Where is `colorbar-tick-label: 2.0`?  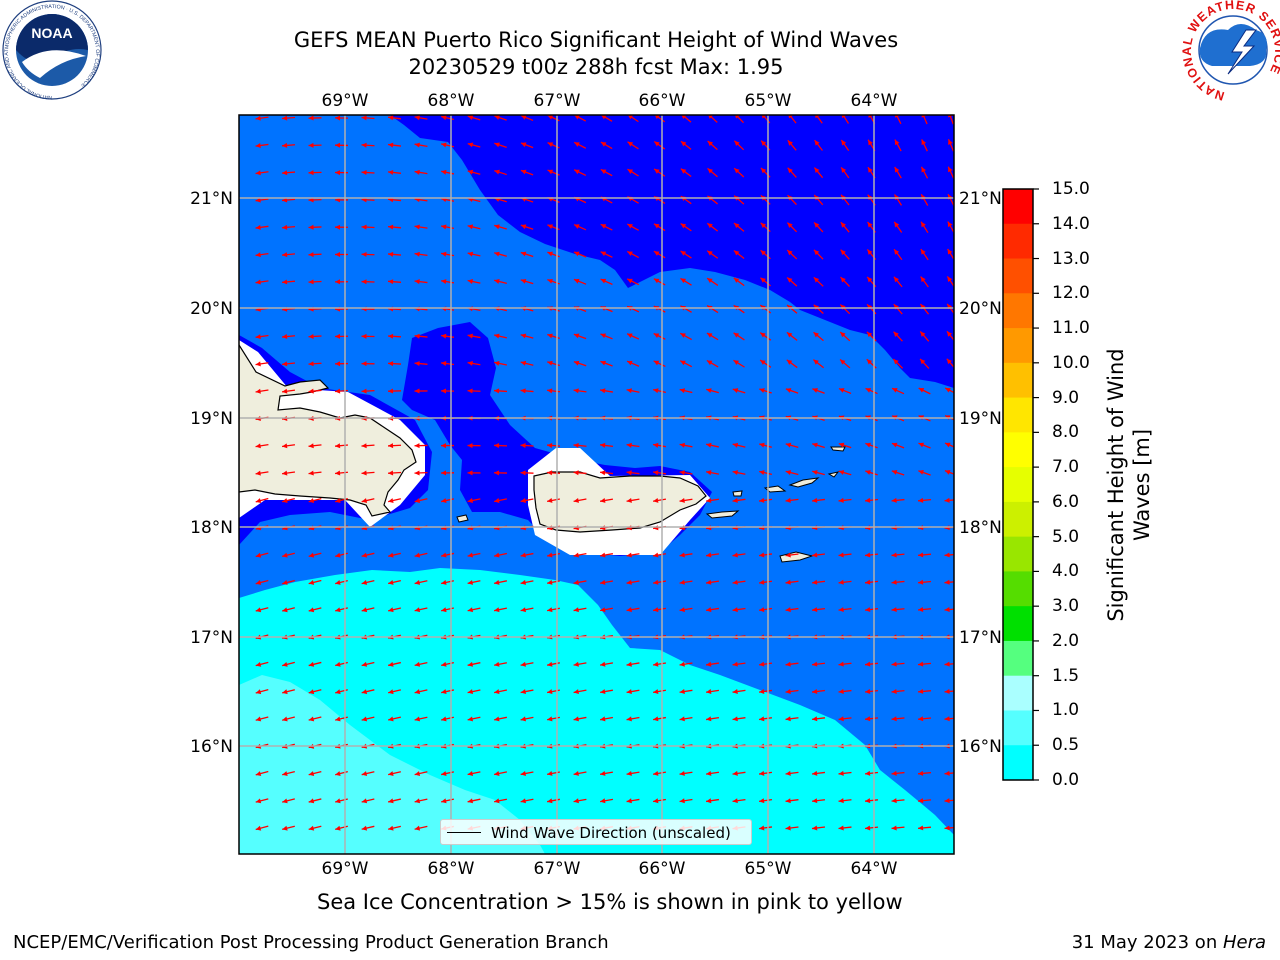
colorbar-tick-label: 2.0 is located at coordinates (1066, 640).